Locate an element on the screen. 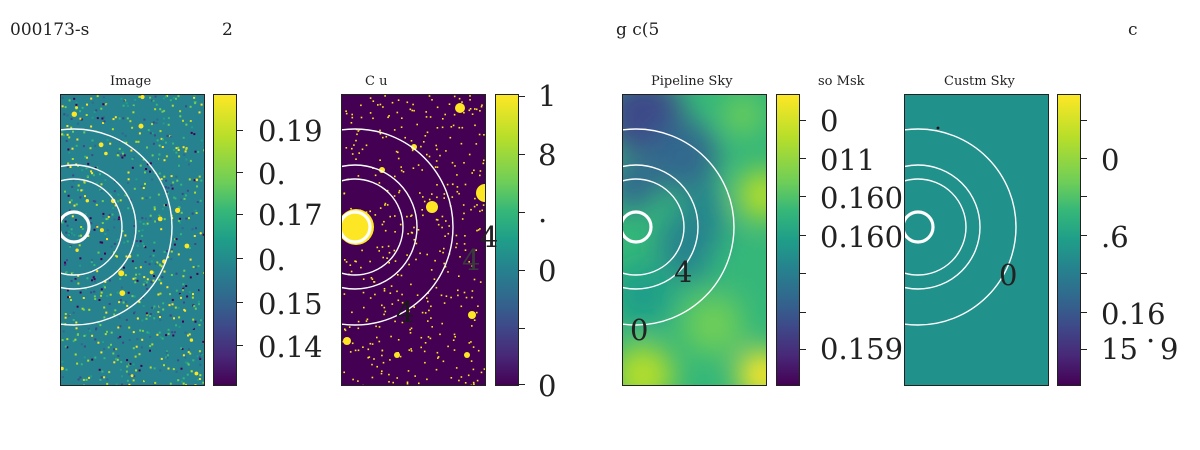 The image size is (1200, 450). colorbar-tick-label: 0.14 is located at coordinates (290, 347).